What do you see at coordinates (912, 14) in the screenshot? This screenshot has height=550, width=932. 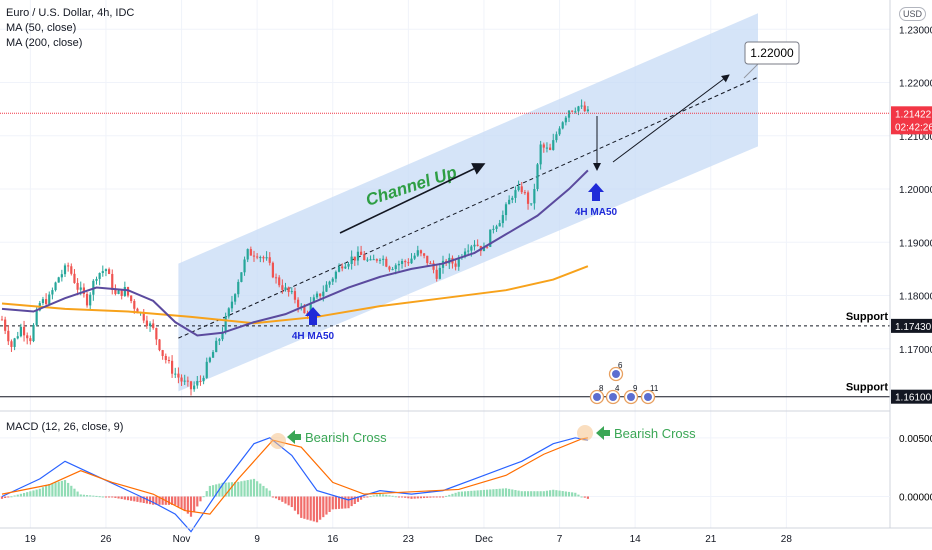 I see `currency-badge: USD` at bounding box center [912, 14].